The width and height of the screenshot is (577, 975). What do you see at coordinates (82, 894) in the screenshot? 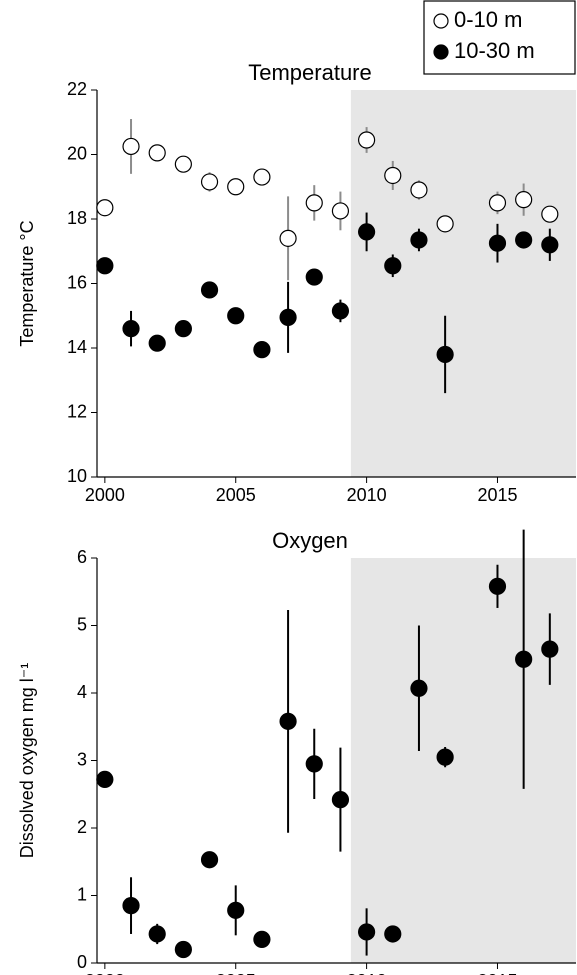
I see `y-tick-label: 1` at bounding box center [82, 894].